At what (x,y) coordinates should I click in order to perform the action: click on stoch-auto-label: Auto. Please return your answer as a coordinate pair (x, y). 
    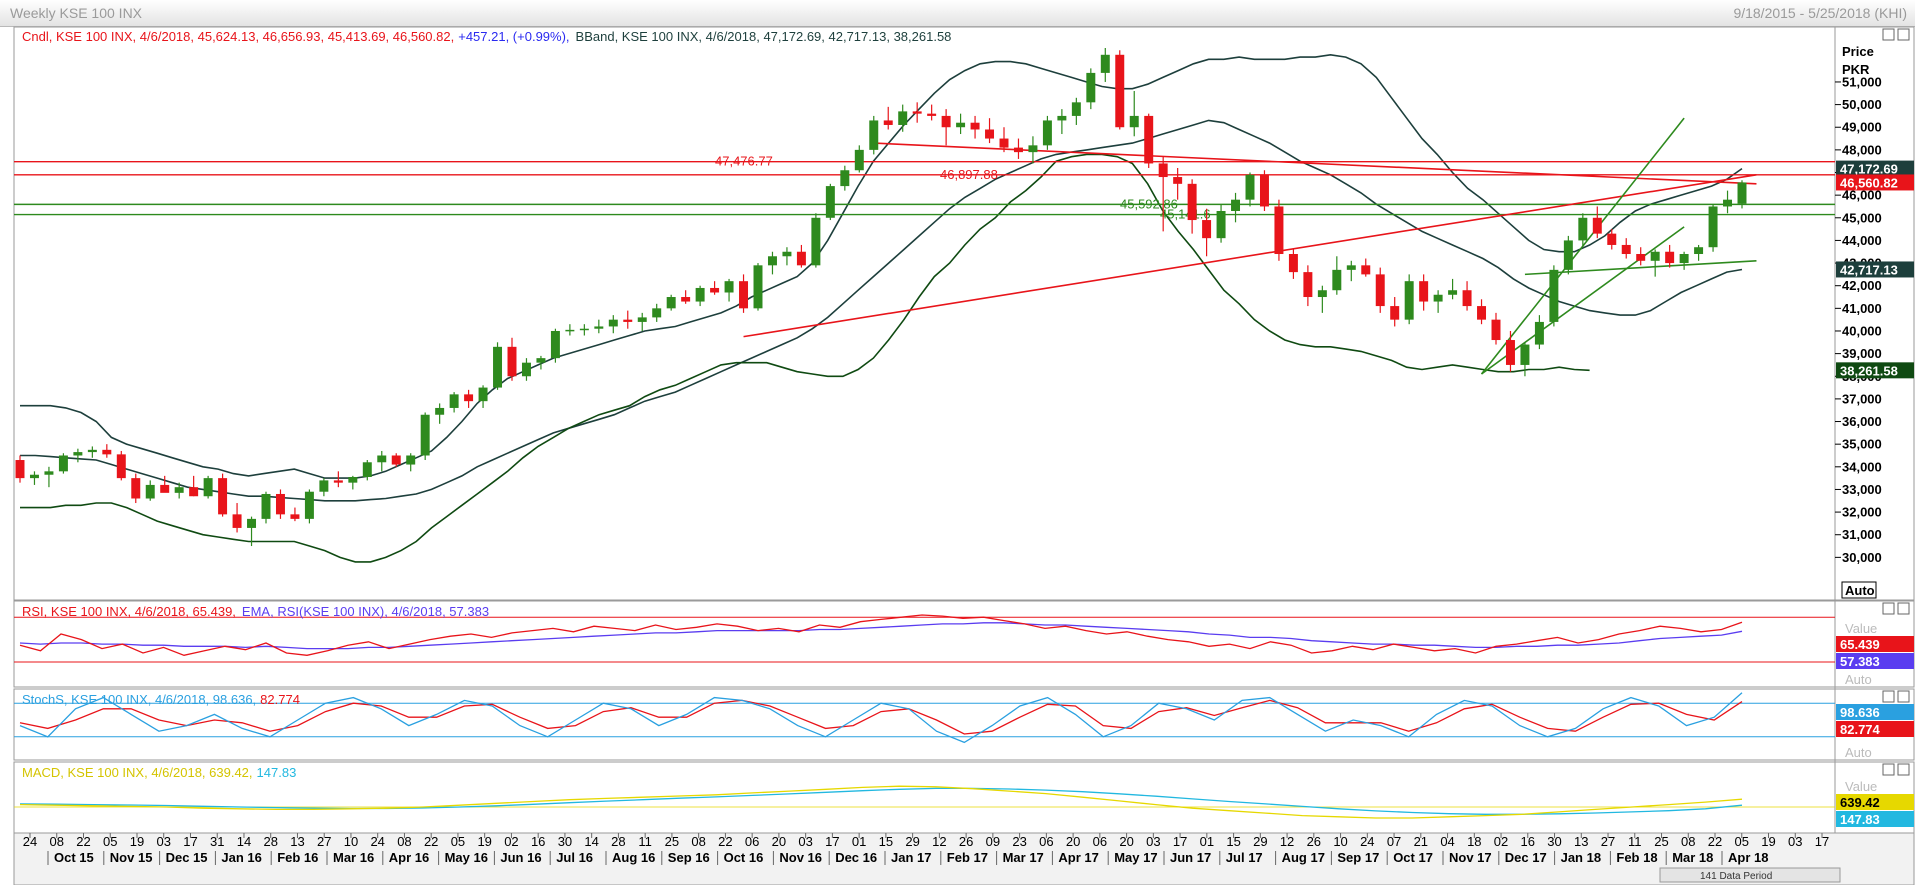
    Looking at the image, I should click on (1858, 752).